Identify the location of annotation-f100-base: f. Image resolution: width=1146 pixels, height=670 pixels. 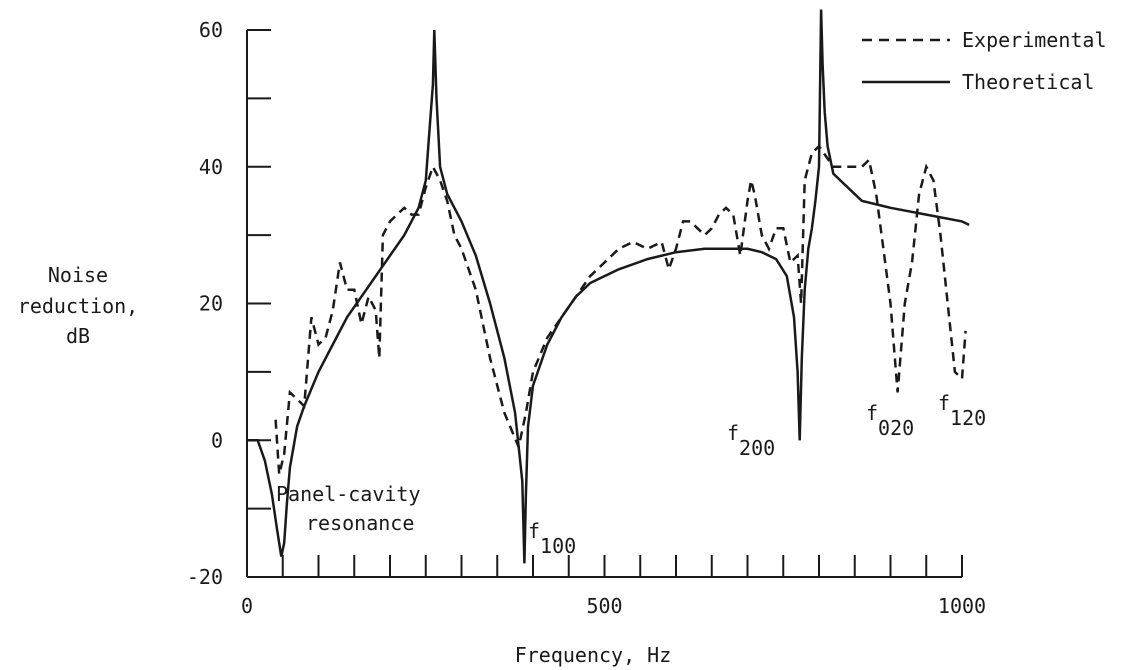
(534, 531).